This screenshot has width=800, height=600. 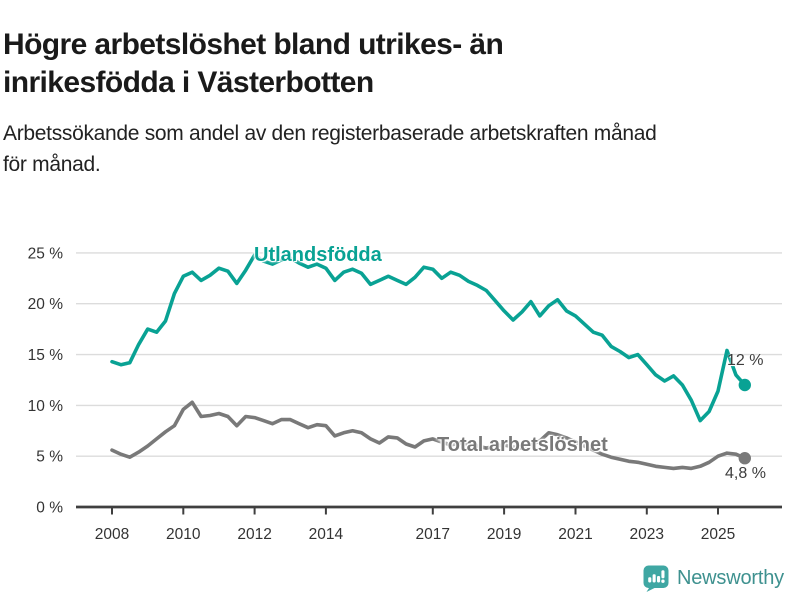 I want to click on total-arbetsloshet-line, so click(x=428, y=435).